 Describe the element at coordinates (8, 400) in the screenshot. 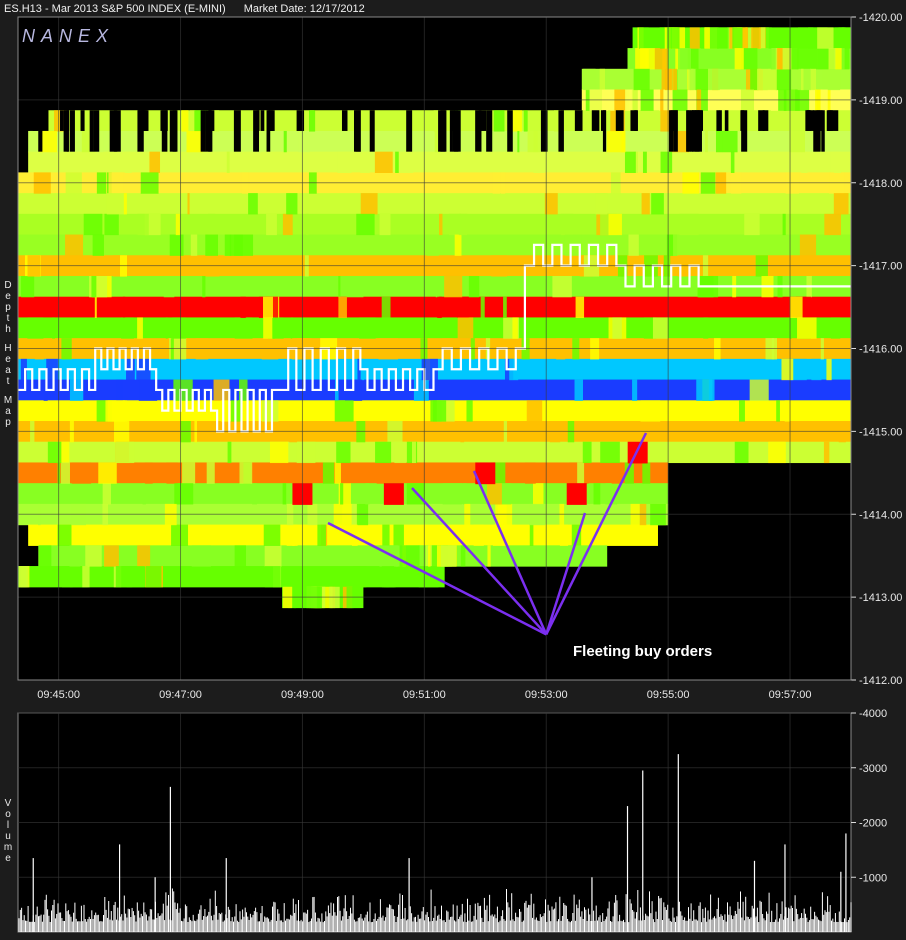

I see `side-label-letter: M` at that location.